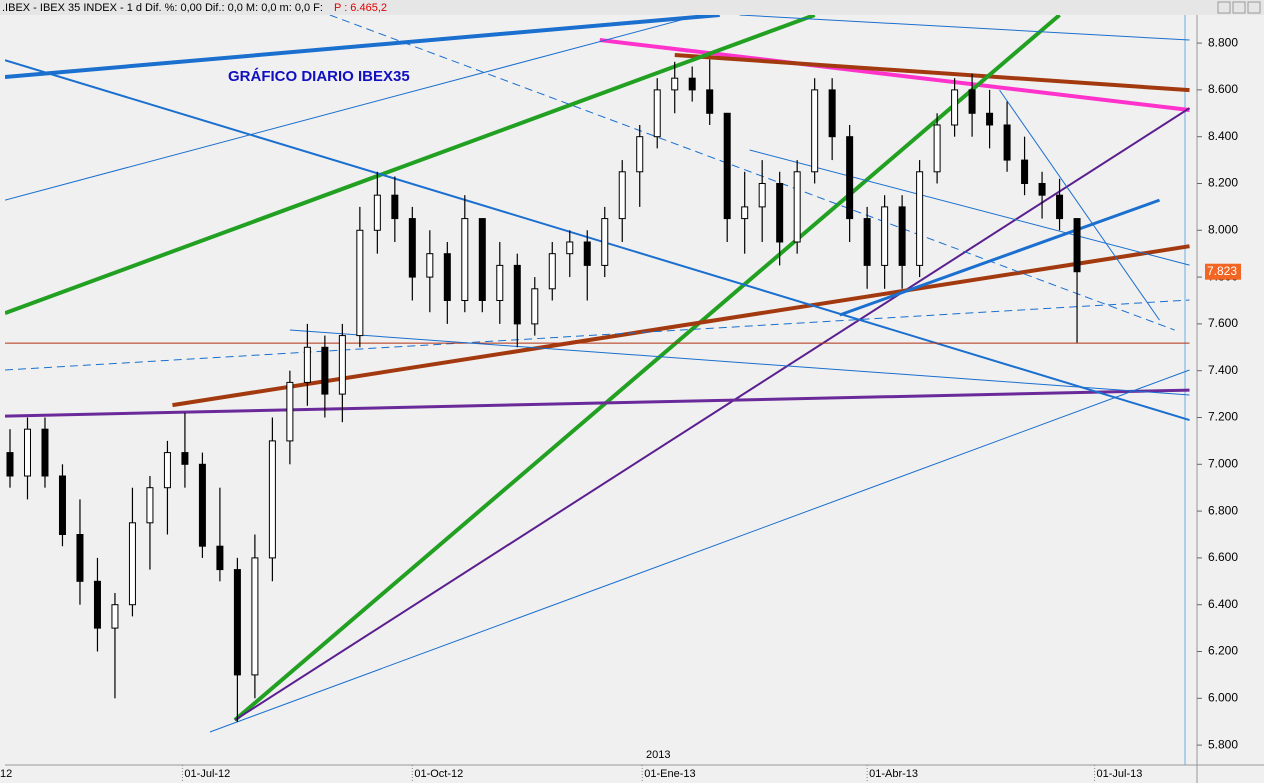  What do you see at coordinates (1223, 697) in the screenshot?
I see `y-tick-label: 6.000` at bounding box center [1223, 697].